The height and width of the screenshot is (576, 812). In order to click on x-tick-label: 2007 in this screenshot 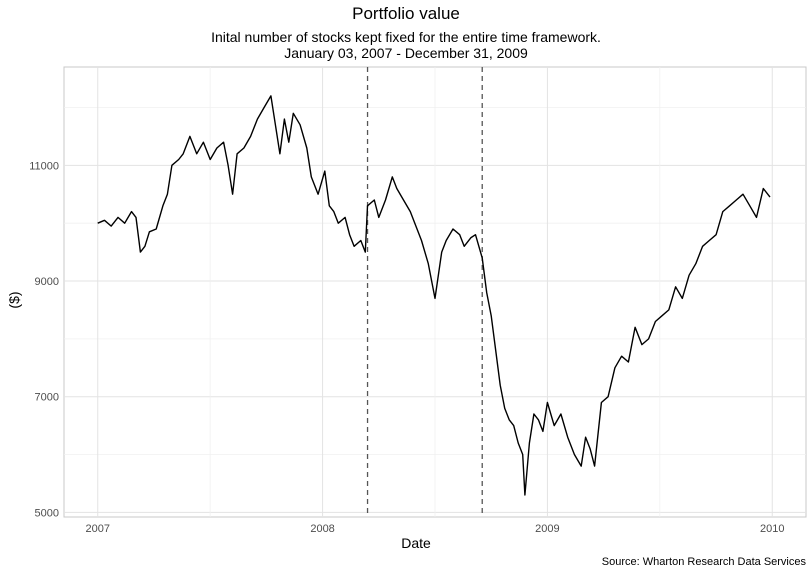, I will do `click(97, 529)`.